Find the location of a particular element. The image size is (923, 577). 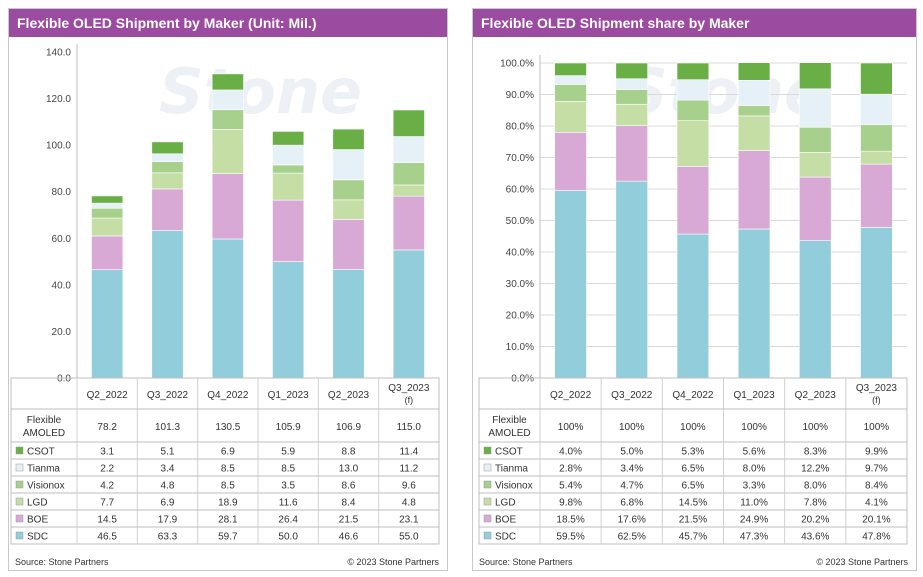

data-label: 14.5% is located at coordinates (693, 503).